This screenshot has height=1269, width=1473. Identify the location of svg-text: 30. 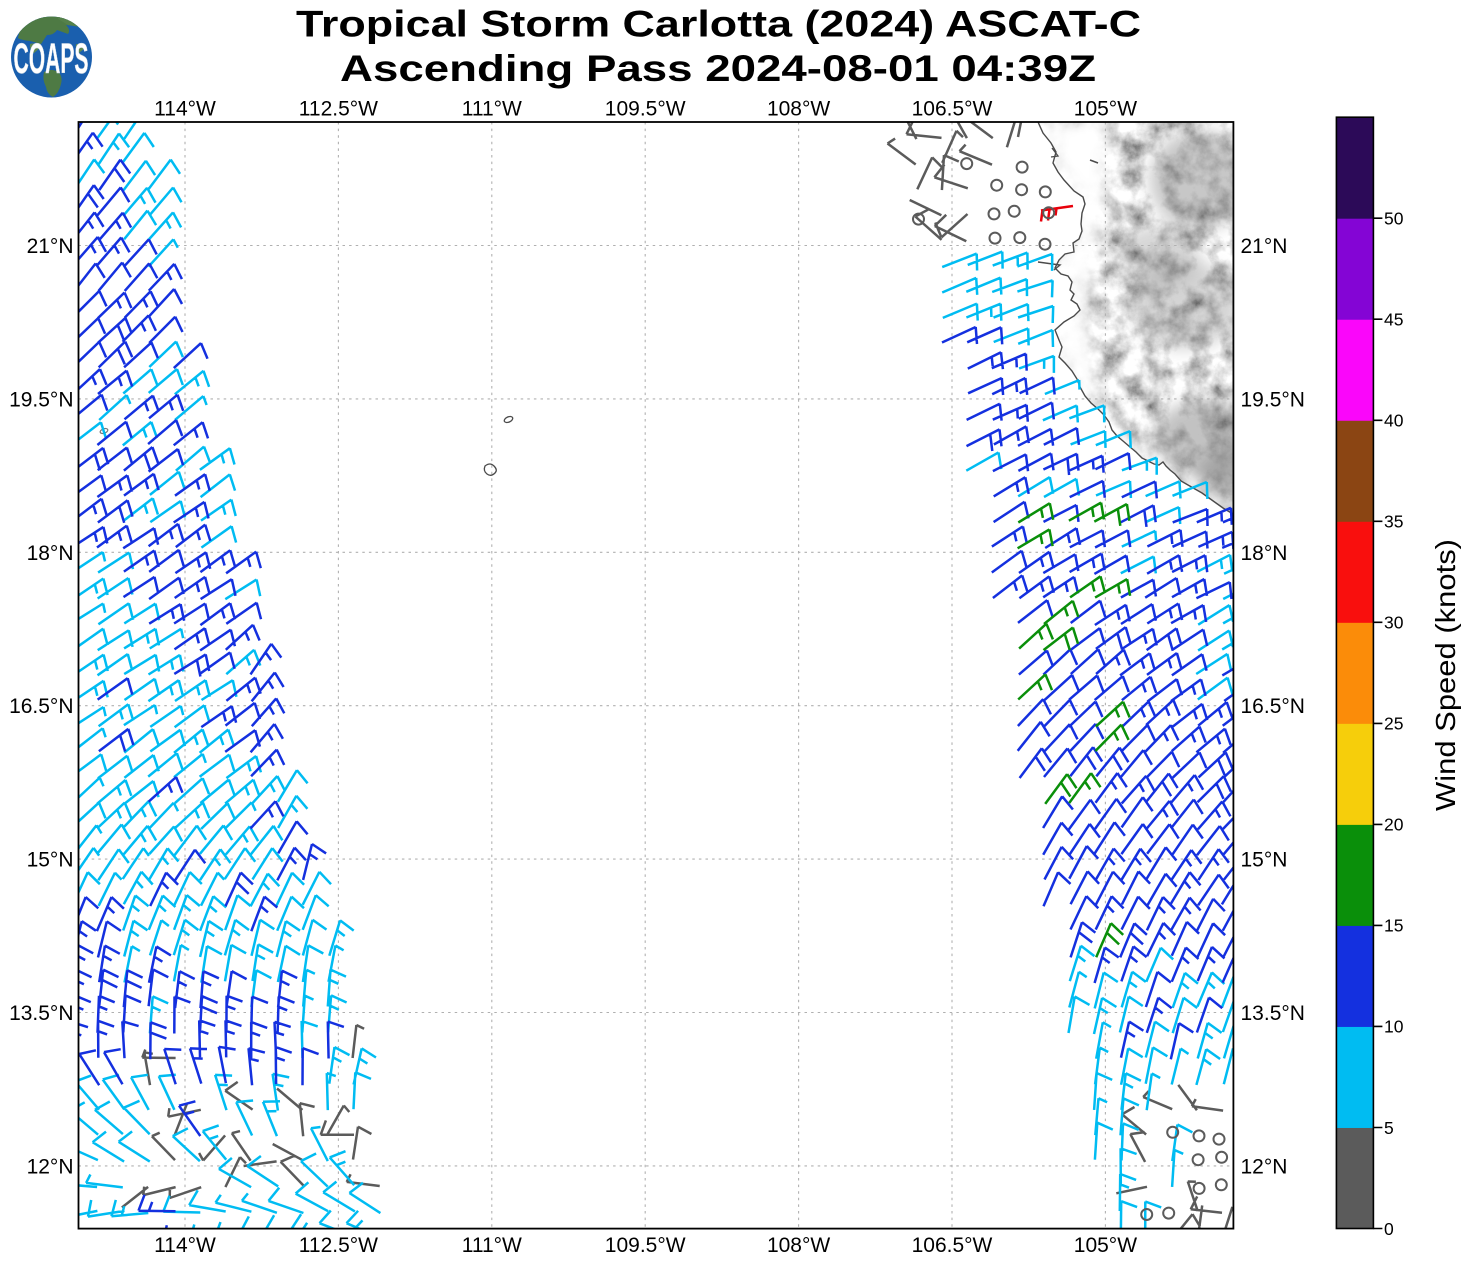
(1394, 623).